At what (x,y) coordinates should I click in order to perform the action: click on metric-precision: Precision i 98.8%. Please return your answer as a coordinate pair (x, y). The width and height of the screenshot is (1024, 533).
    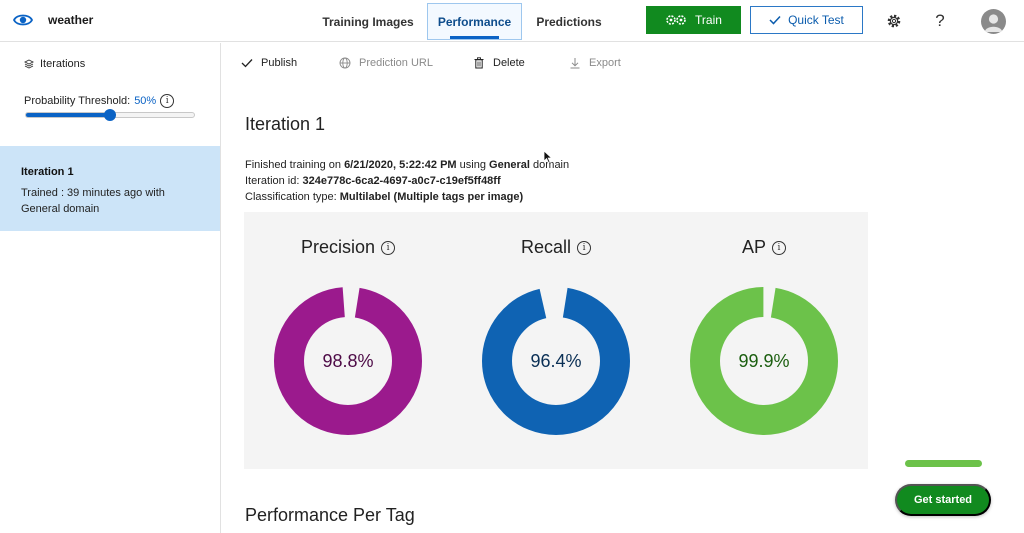
    Looking at the image, I should click on (348, 340).